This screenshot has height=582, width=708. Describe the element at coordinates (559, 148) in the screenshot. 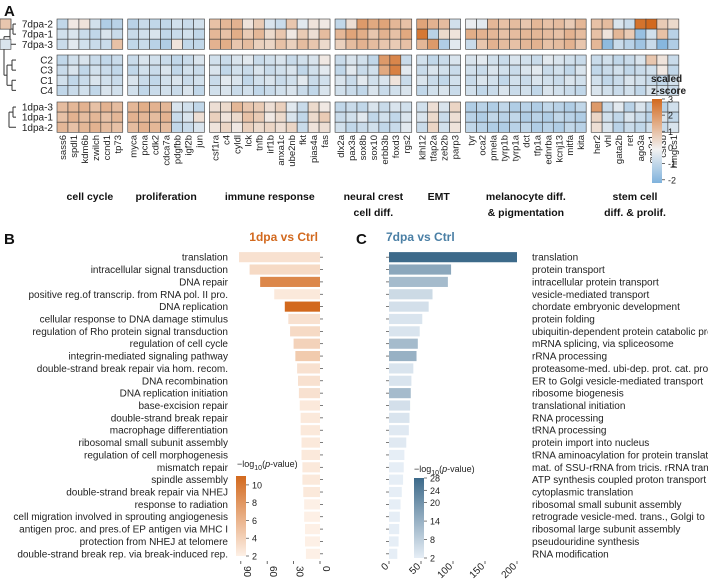

I see `heatmap-column-label: kcnj13` at that location.